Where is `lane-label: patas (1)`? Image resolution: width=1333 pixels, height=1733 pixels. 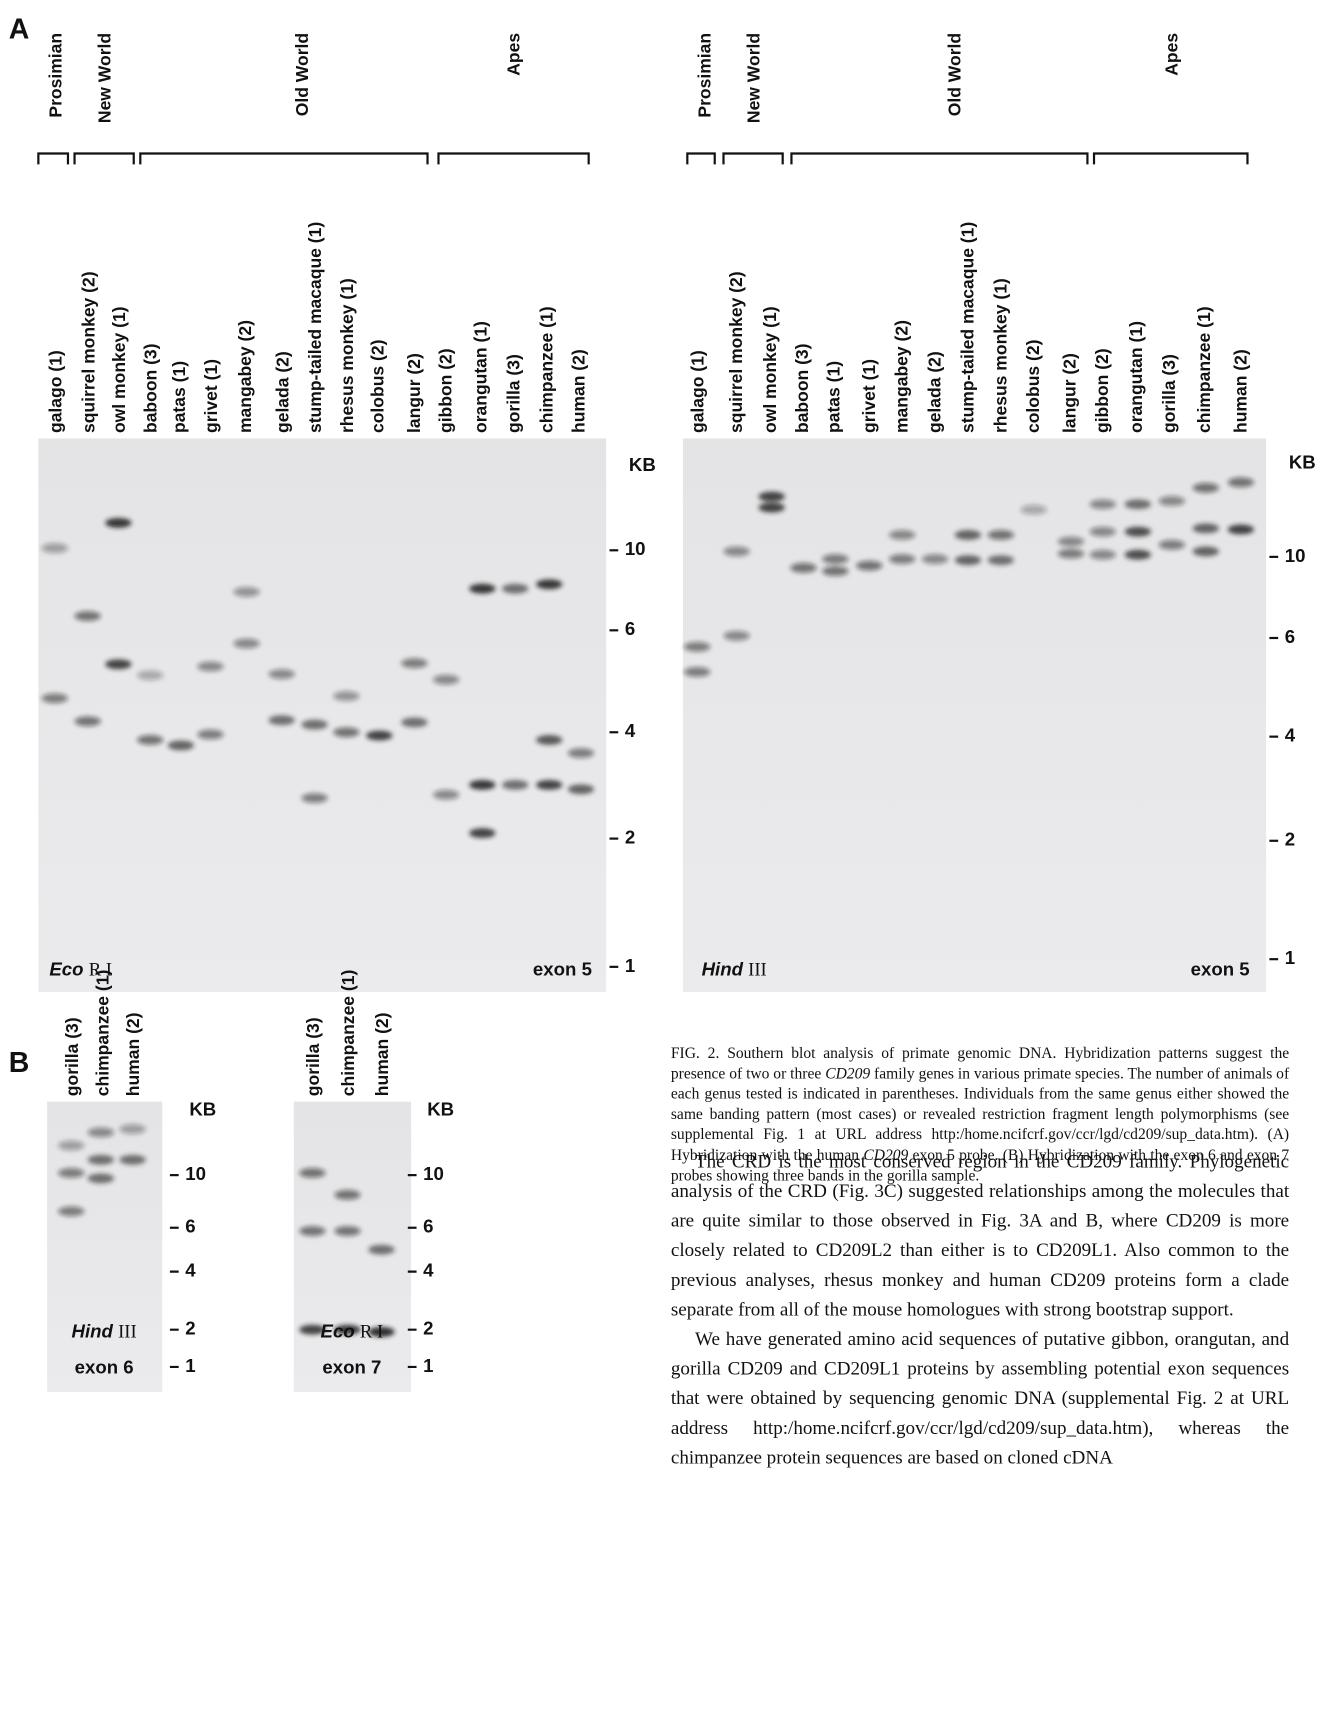 lane-label: patas (1) is located at coordinates (834, 397).